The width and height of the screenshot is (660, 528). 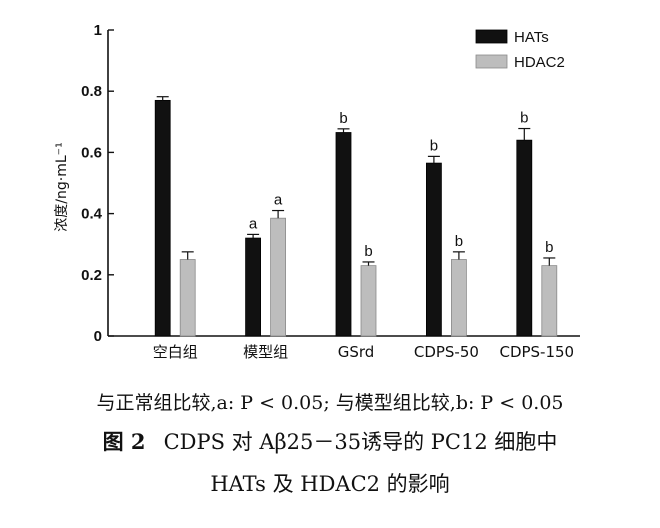 What do you see at coordinates (175, 228) in the screenshot?
I see `bar-group: 空白组` at bounding box center [175, 228].